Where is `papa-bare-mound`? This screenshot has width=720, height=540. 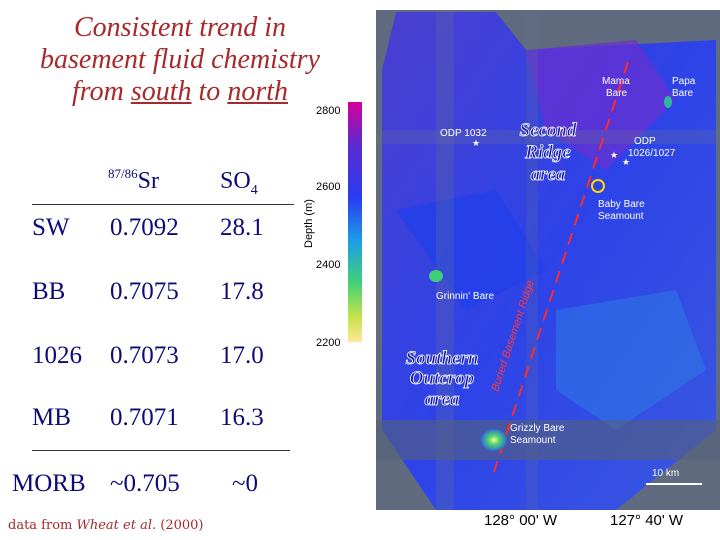 papa-bare-mound is located at coordinates (668, 102).